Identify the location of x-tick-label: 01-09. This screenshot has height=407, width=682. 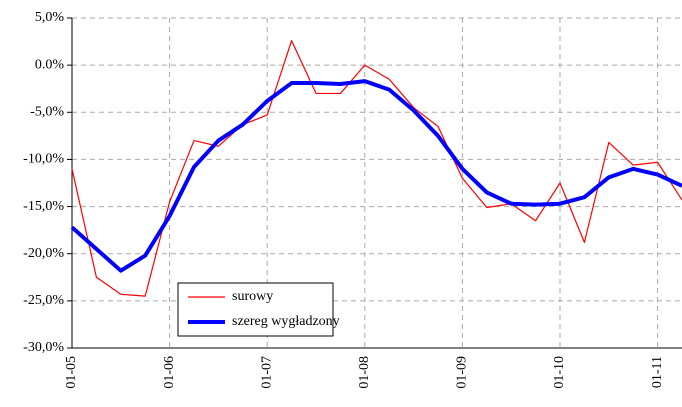
(462, 372).